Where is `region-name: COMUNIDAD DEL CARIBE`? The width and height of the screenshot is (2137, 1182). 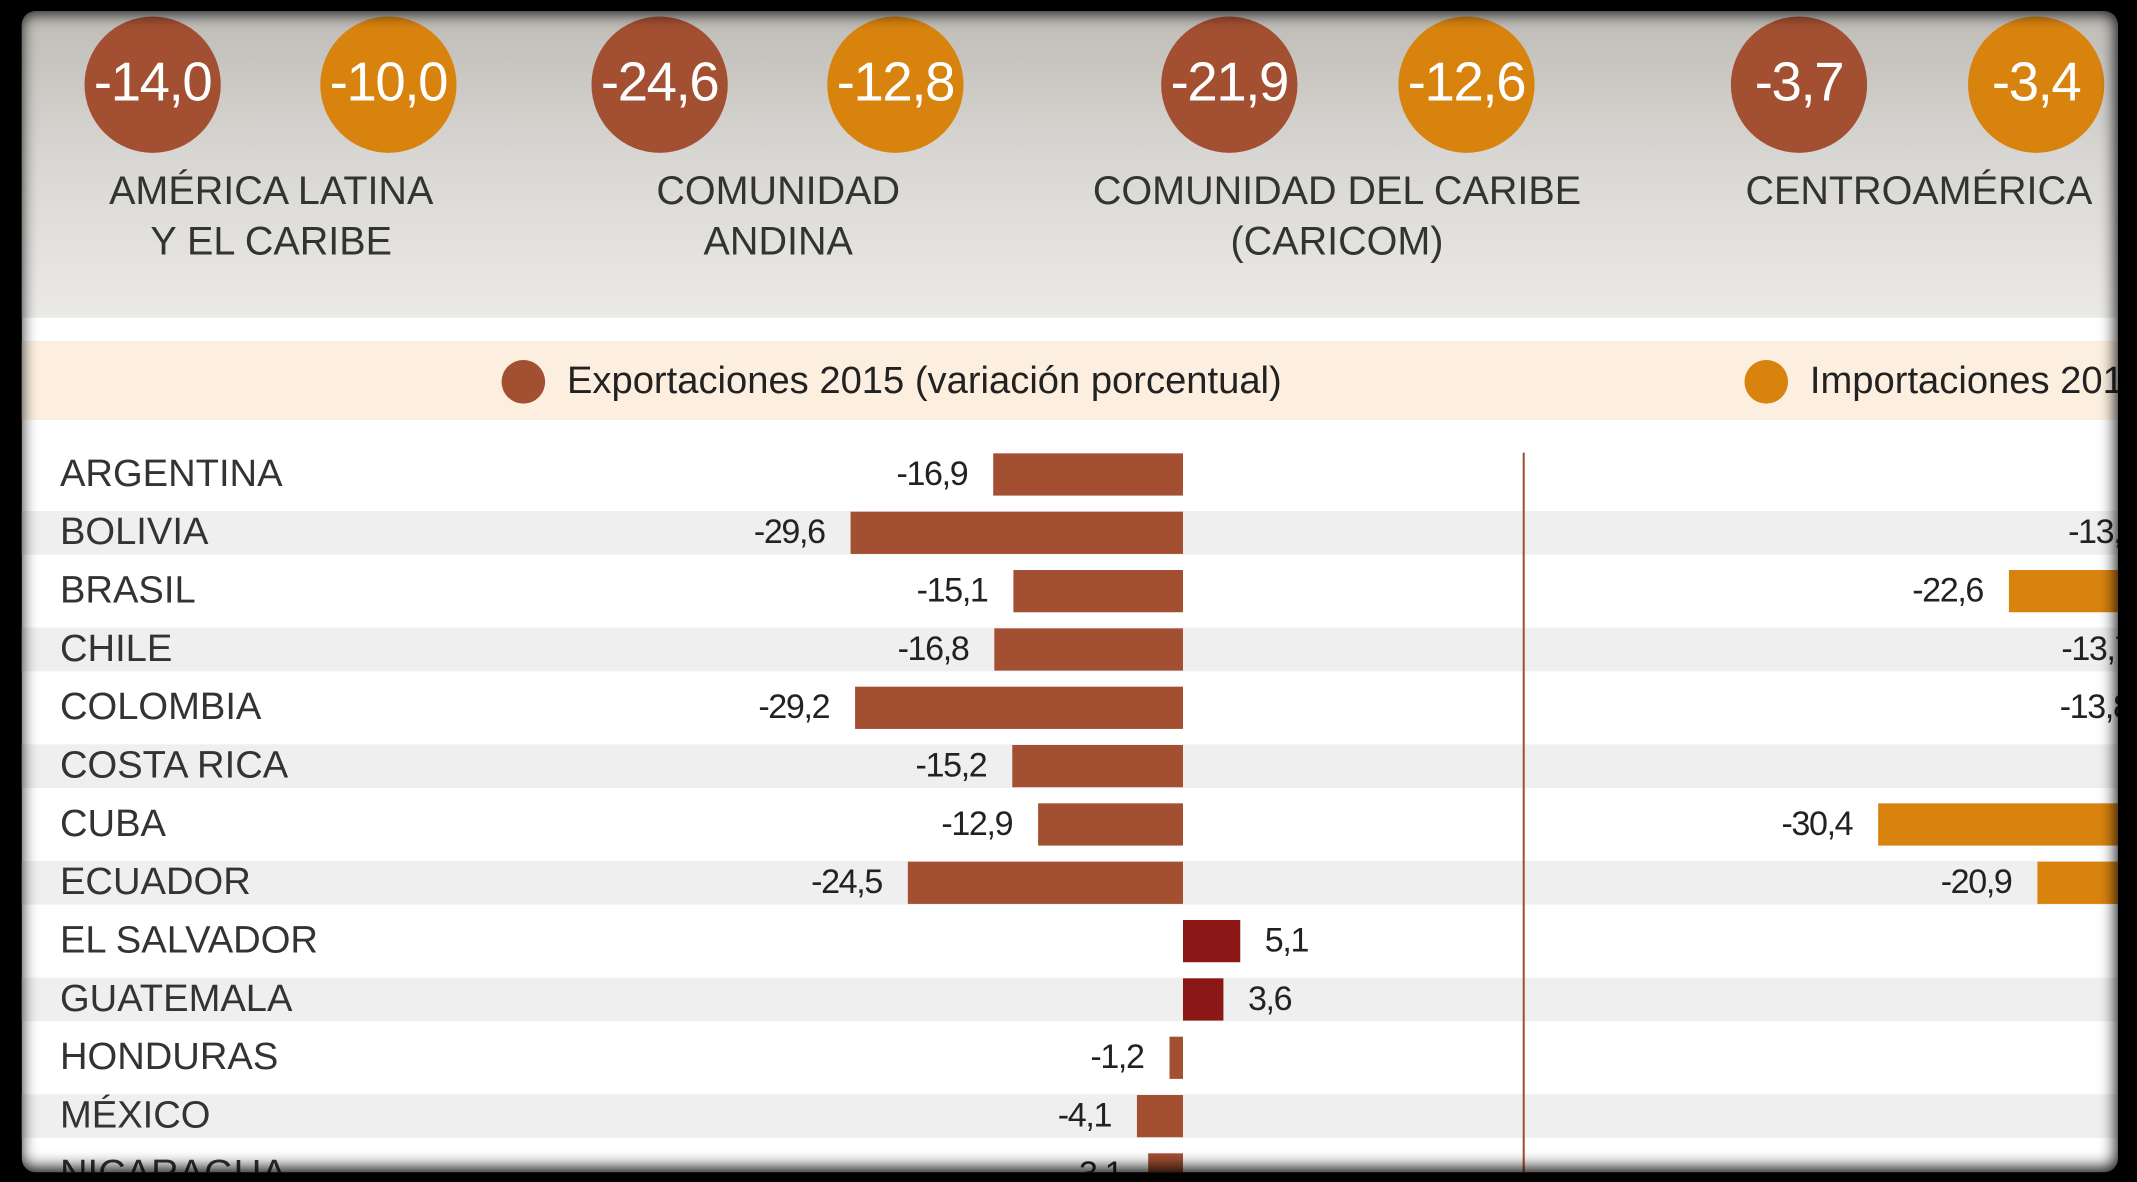
region-name: COMUNIDAD DEL CARIBE is located at coordinates (1337, 191).